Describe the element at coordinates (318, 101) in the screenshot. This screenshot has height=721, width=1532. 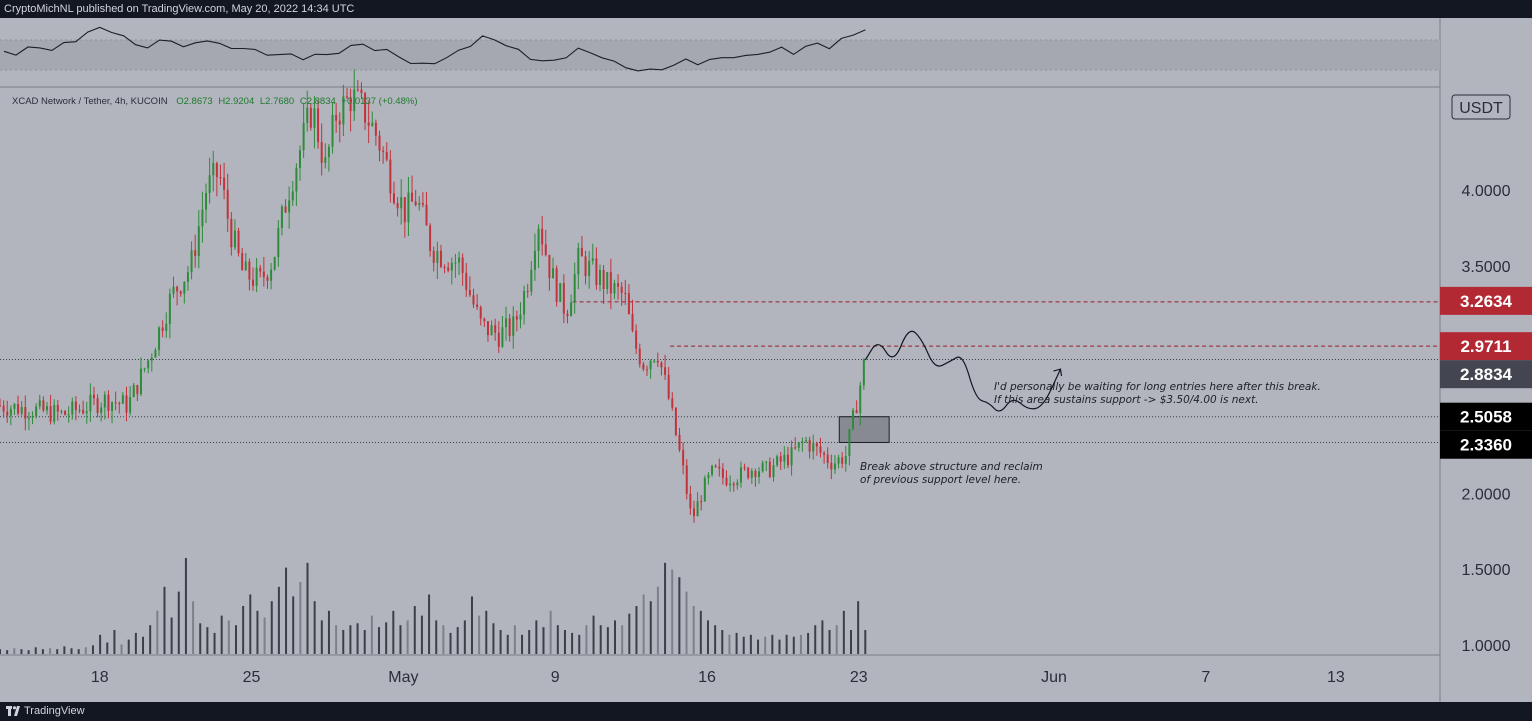
I see `ohlc-close: C2.8834` at that location.